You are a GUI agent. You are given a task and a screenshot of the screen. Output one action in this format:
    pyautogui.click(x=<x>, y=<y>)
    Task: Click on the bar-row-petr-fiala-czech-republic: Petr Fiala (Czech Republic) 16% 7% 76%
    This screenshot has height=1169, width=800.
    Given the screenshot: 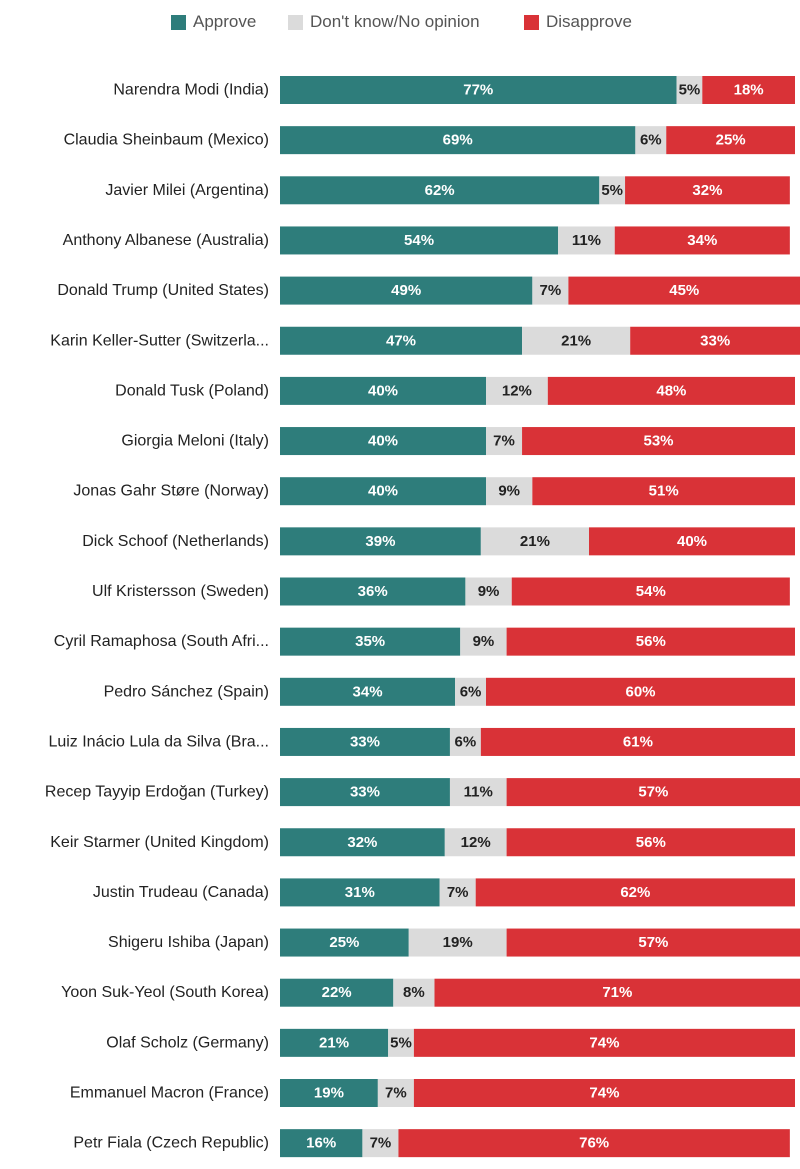 What is the action you would take?
    pyautogui.click(x=431, y=1143)
    